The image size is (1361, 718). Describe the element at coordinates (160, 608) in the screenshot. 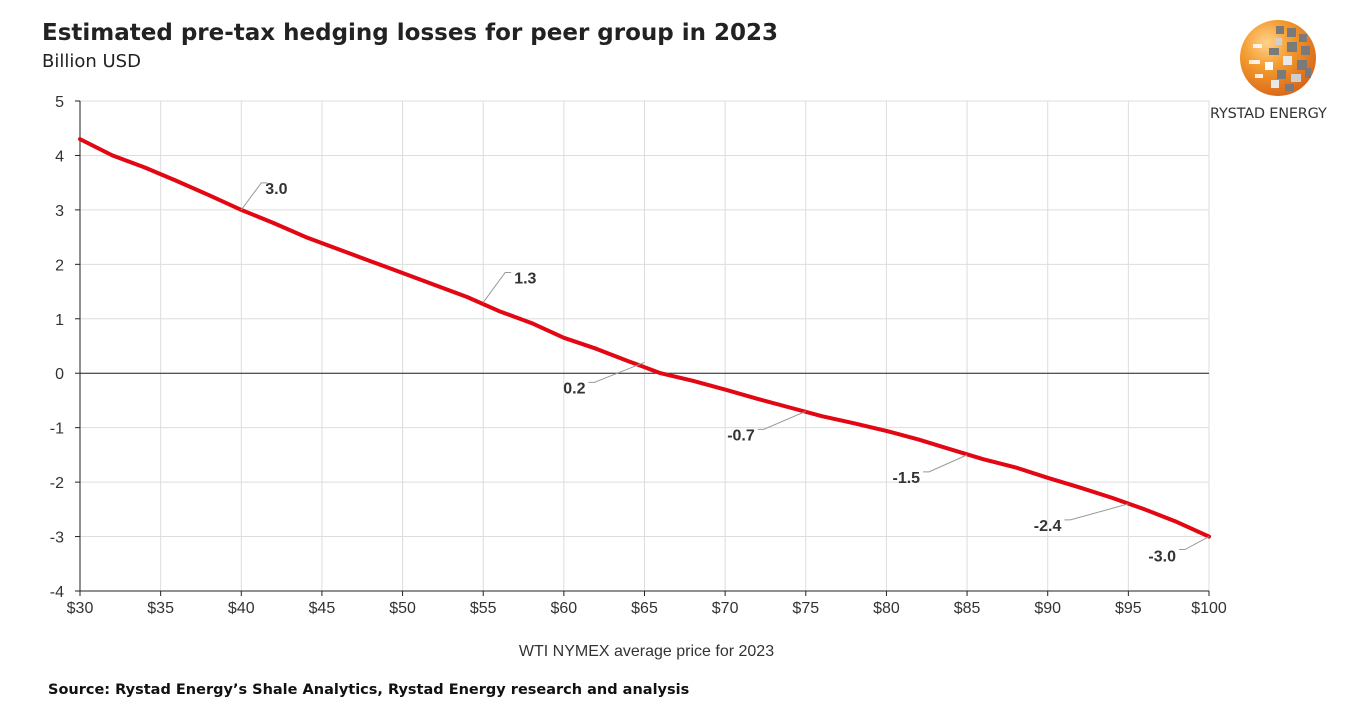

I see `x-tick-label: $35` at that location.